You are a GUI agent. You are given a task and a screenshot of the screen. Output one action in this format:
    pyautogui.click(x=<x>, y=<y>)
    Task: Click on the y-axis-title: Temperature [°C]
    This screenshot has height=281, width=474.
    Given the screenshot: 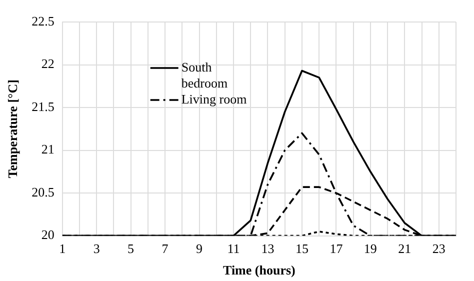 What is the action you would take?
    pyautogui.click(x=12, y=129)
    